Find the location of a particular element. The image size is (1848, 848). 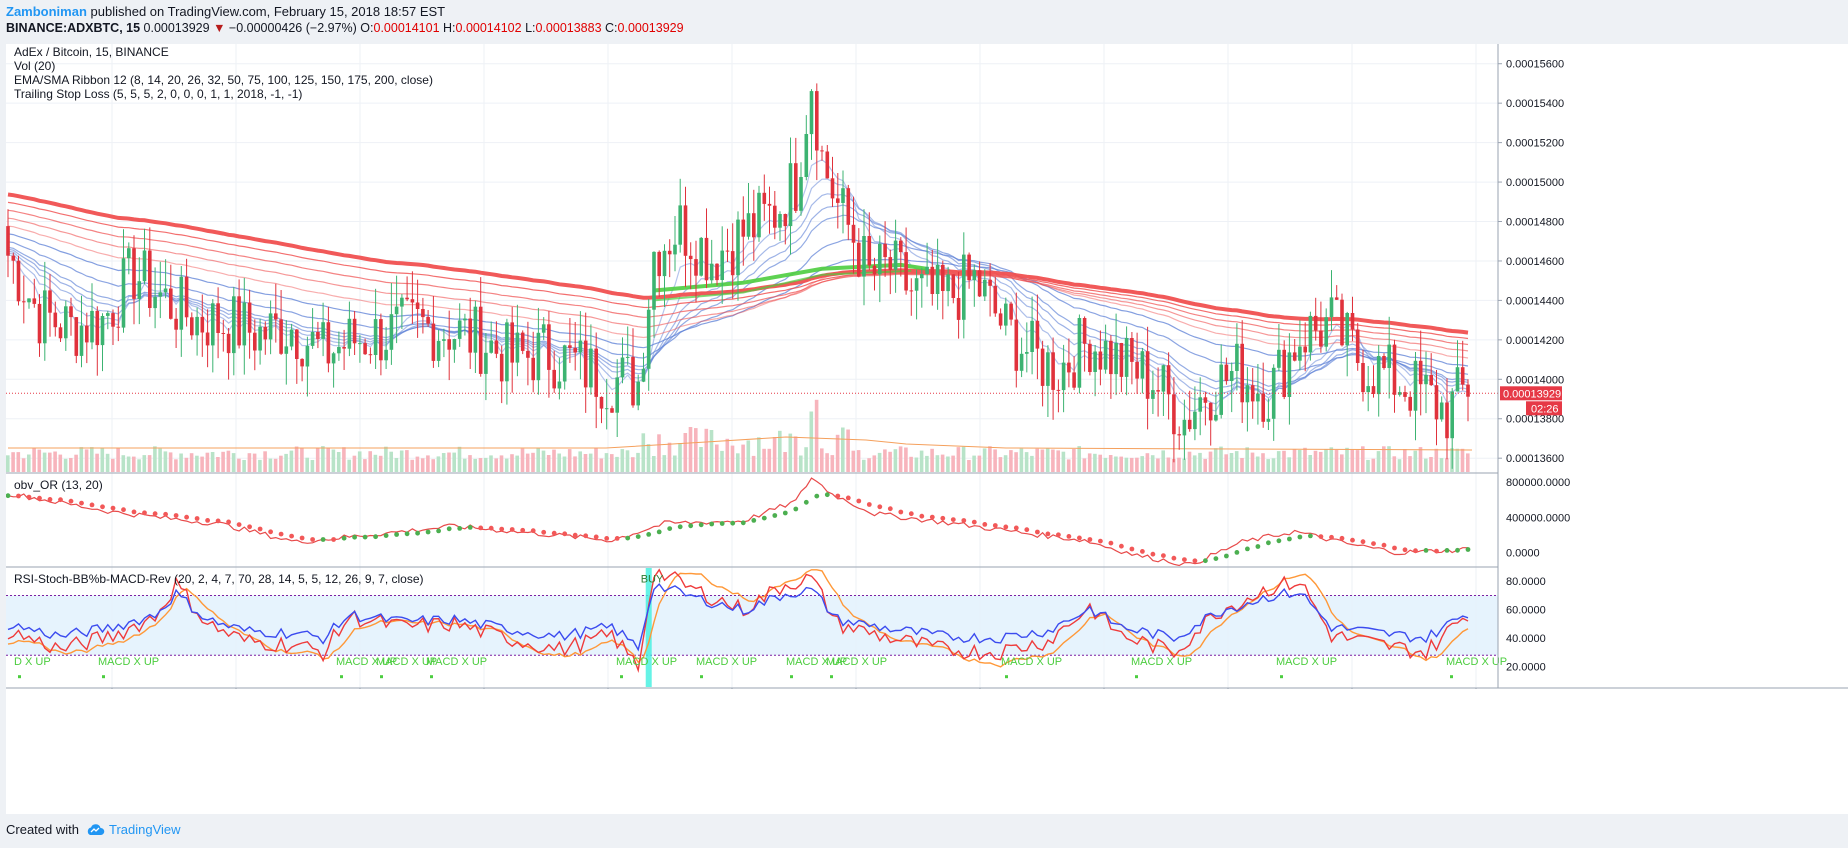

obv-pane is located at coordinates (751, 519).